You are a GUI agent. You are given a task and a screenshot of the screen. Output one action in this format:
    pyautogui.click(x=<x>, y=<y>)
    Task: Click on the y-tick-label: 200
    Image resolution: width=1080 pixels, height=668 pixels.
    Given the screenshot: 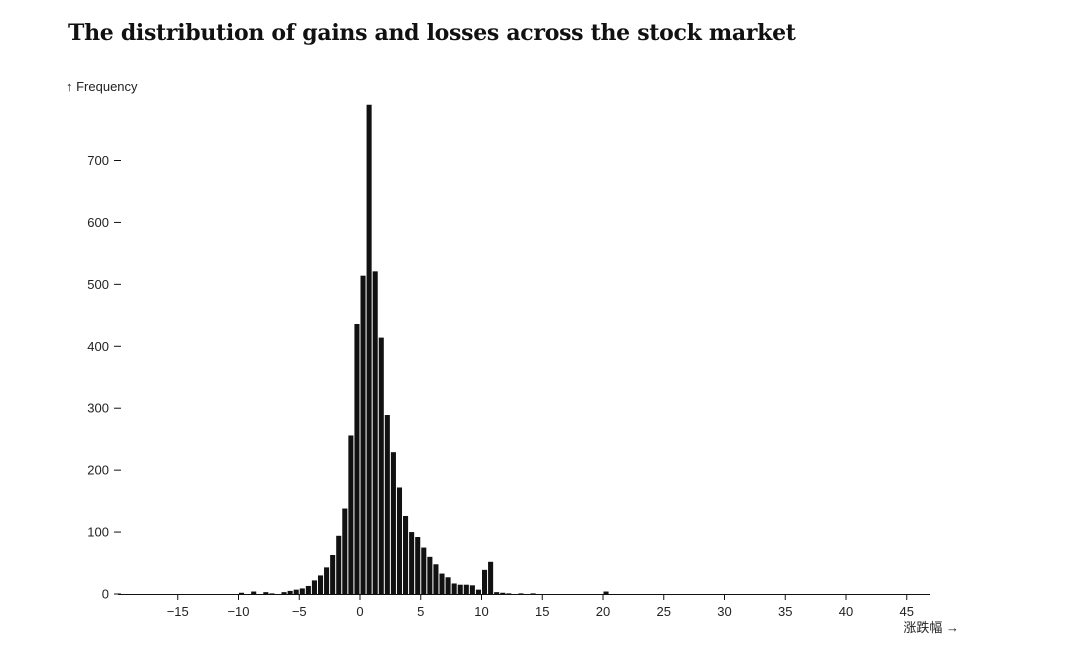 What is the action you would take?
    pyautogui.click(x=98, y=470)
    